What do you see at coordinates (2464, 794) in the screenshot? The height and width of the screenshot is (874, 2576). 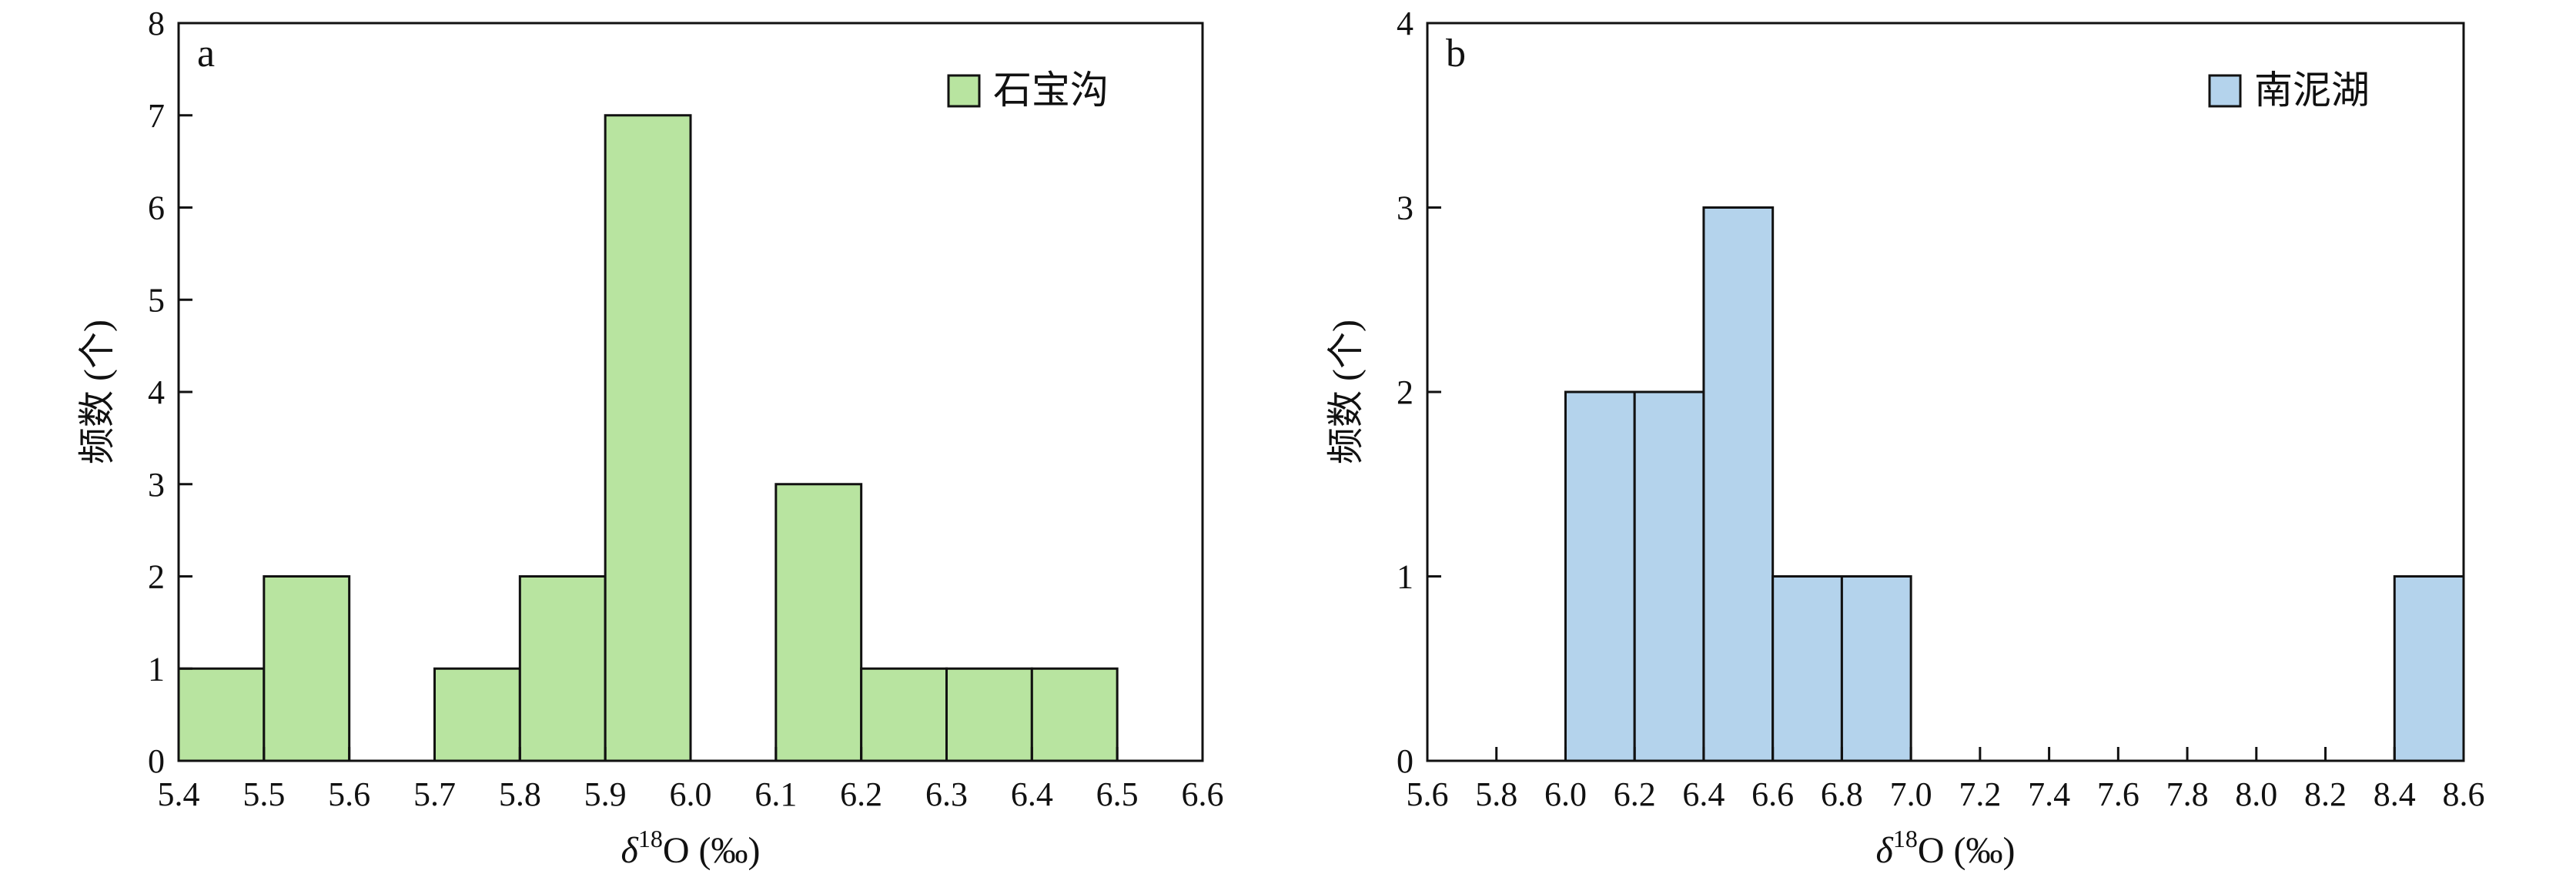 I see `x-tick-label: 8.6` at bounding box center [2464, 794].